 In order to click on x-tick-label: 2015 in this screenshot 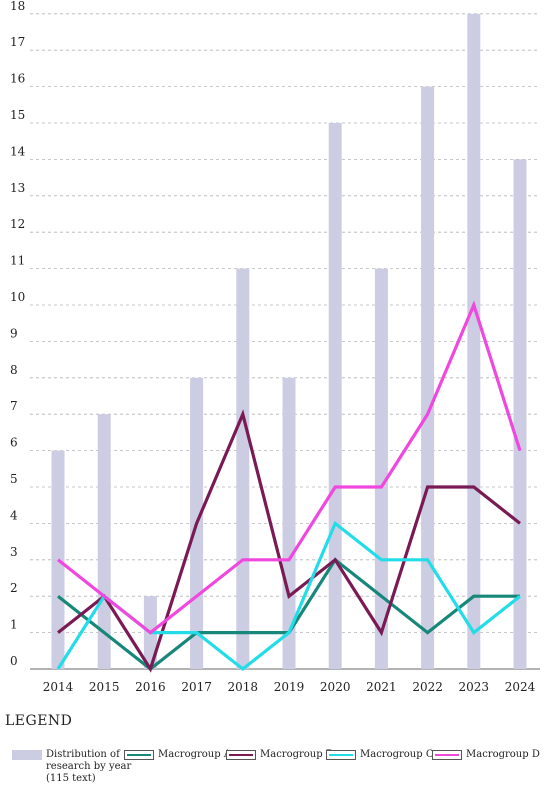, I will do `click(104, 687)`.